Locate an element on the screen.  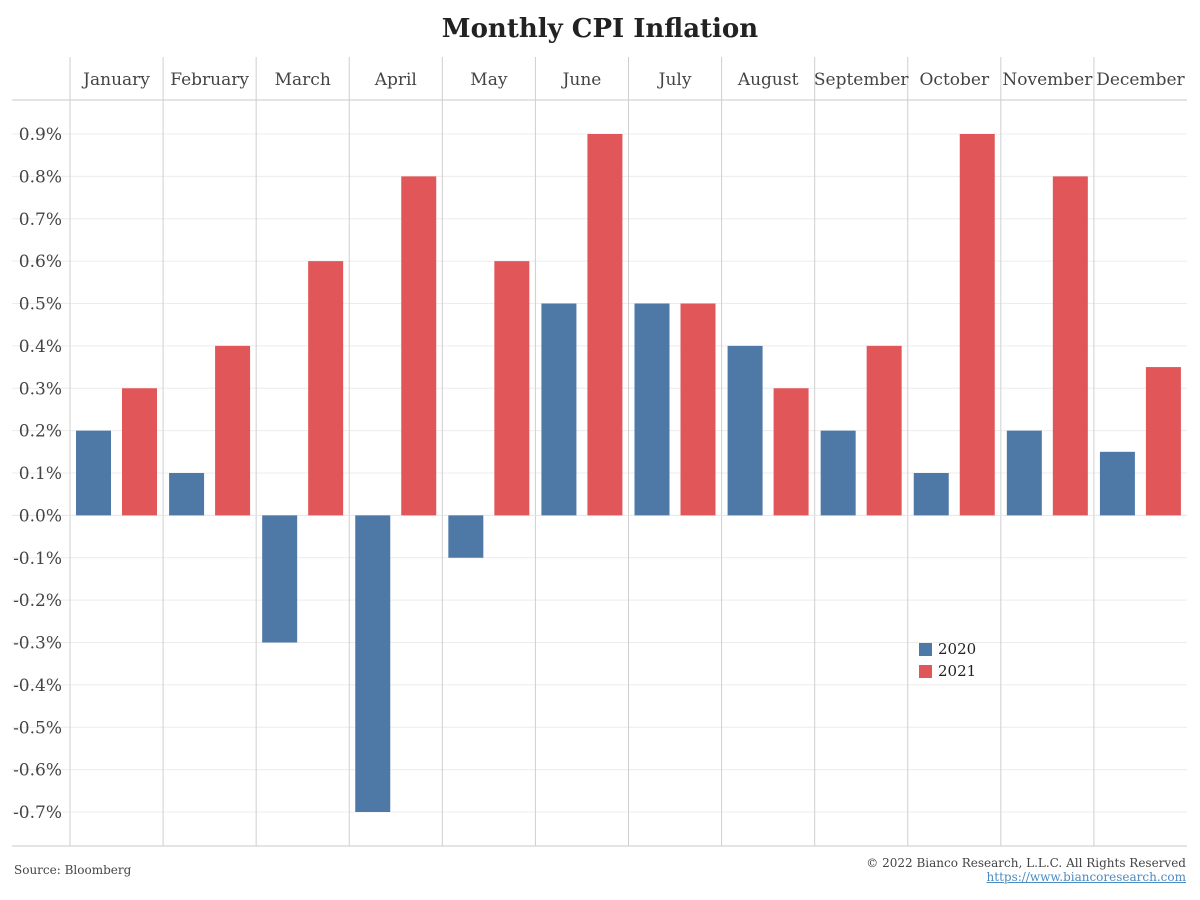
website-link: https://www.biancoresearch.com is located at coordinates (1086, 877).